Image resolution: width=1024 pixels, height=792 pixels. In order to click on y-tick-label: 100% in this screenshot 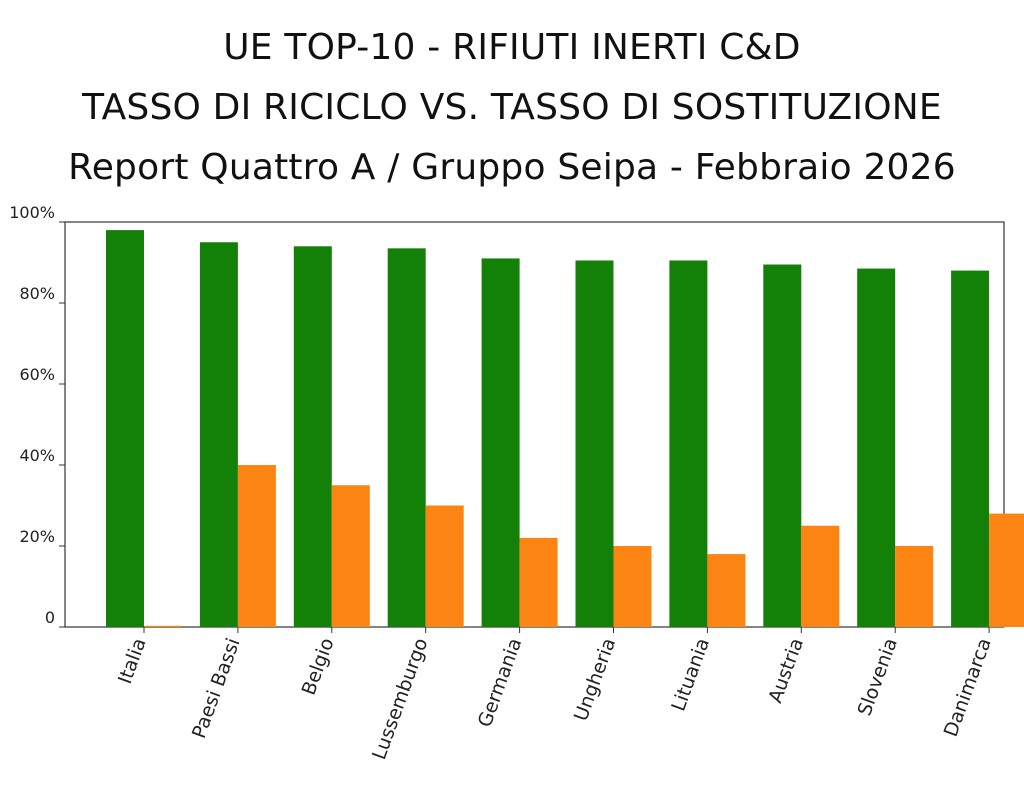, I will do `click(32, 212)`.